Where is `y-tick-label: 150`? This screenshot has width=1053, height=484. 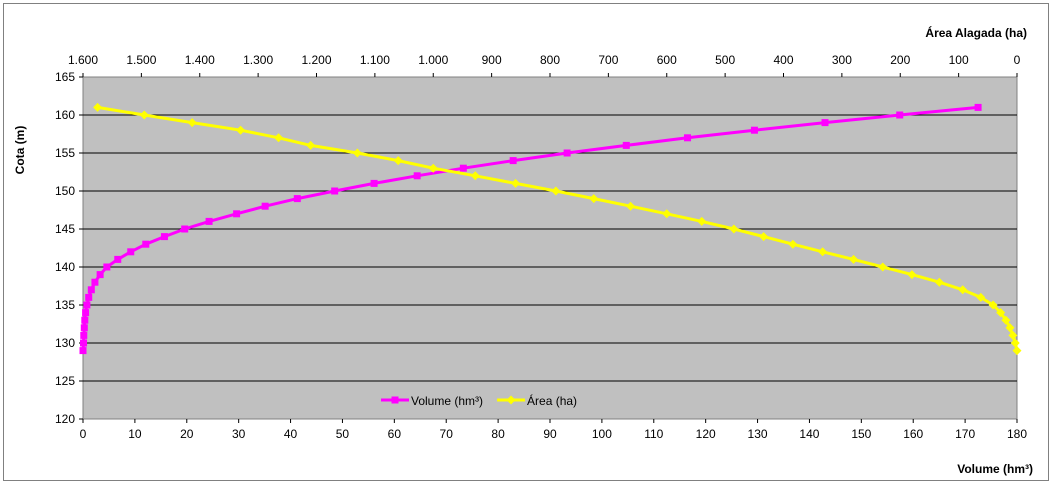
y-tick-label: 150 is located at coordinates (65, 191).